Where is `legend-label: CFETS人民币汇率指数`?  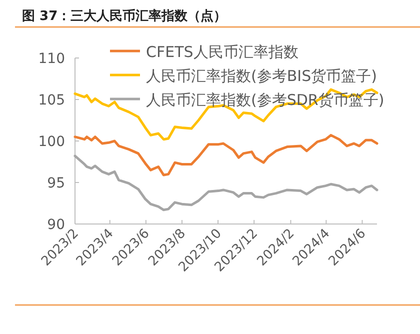
legend-label: CFETS人民币汇率指数 is located at coordinates (222, 52).